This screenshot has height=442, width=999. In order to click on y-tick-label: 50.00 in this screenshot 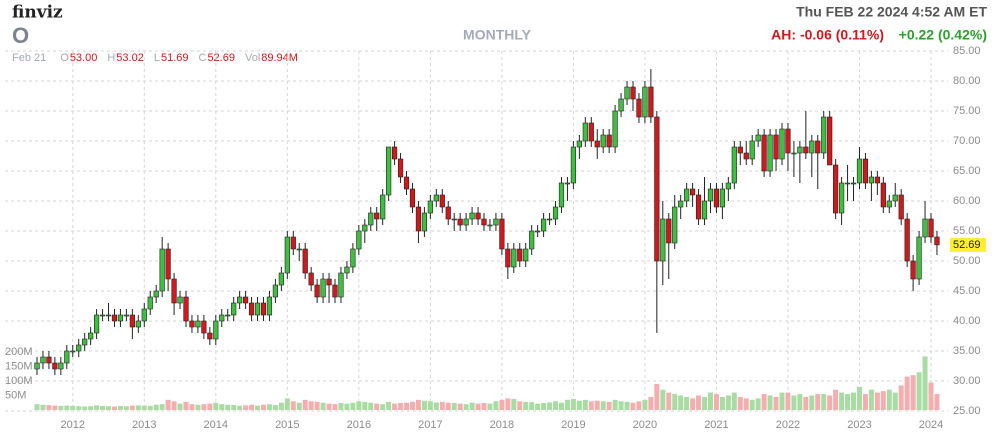, I will do `click(967, 261)`.